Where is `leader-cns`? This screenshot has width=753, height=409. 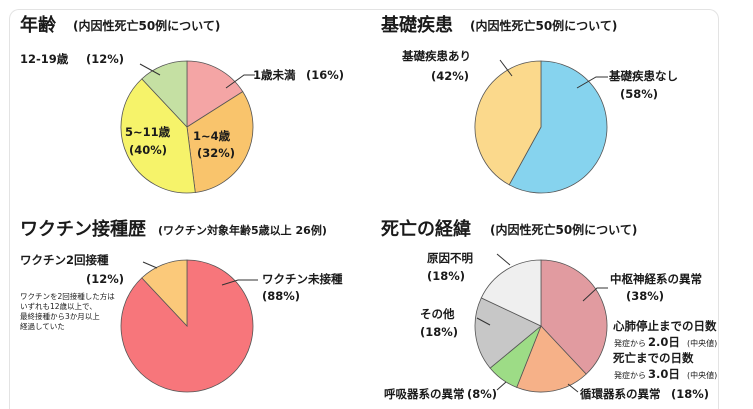
leader-cns is located at coordinates (595, 294).